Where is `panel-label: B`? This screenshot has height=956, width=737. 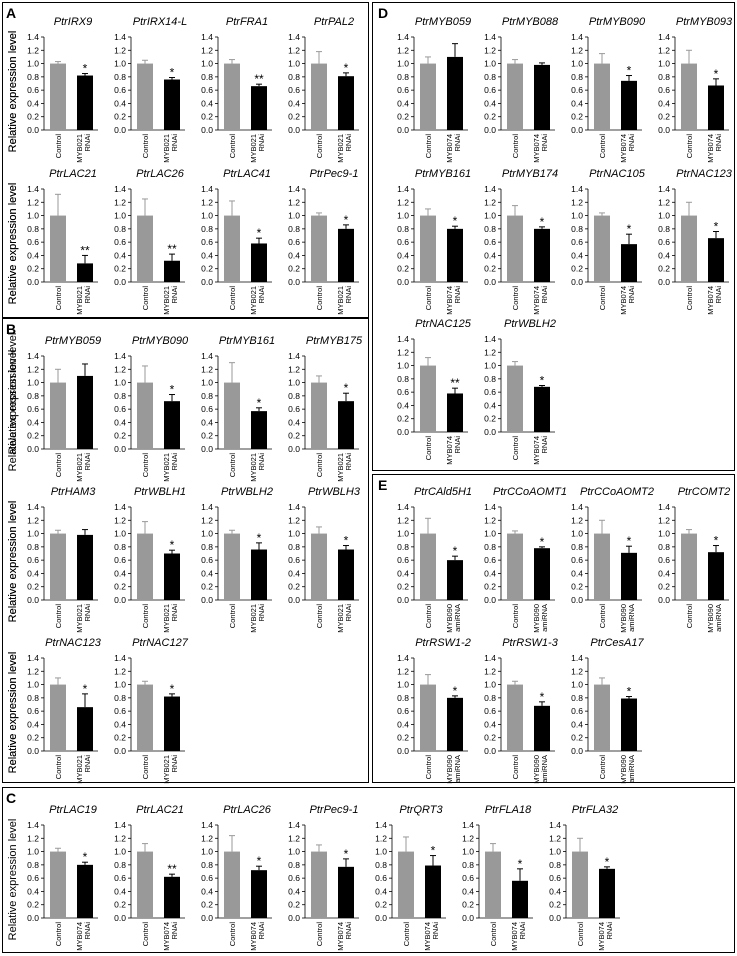
panel-label: B is located at coordinates (11, 329).